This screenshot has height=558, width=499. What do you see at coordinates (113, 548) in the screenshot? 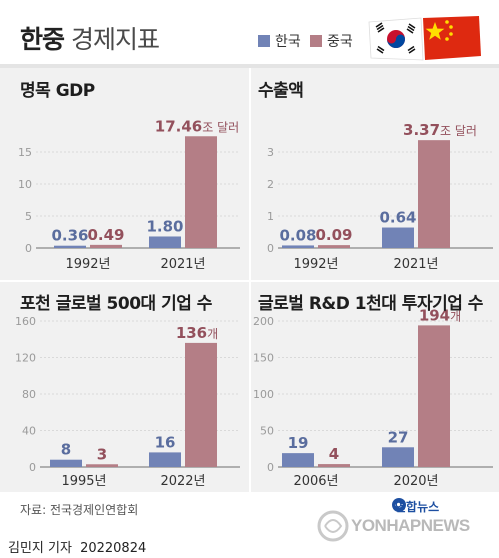
I see `publish-date: 20220824` at bounding box center [113, 548].